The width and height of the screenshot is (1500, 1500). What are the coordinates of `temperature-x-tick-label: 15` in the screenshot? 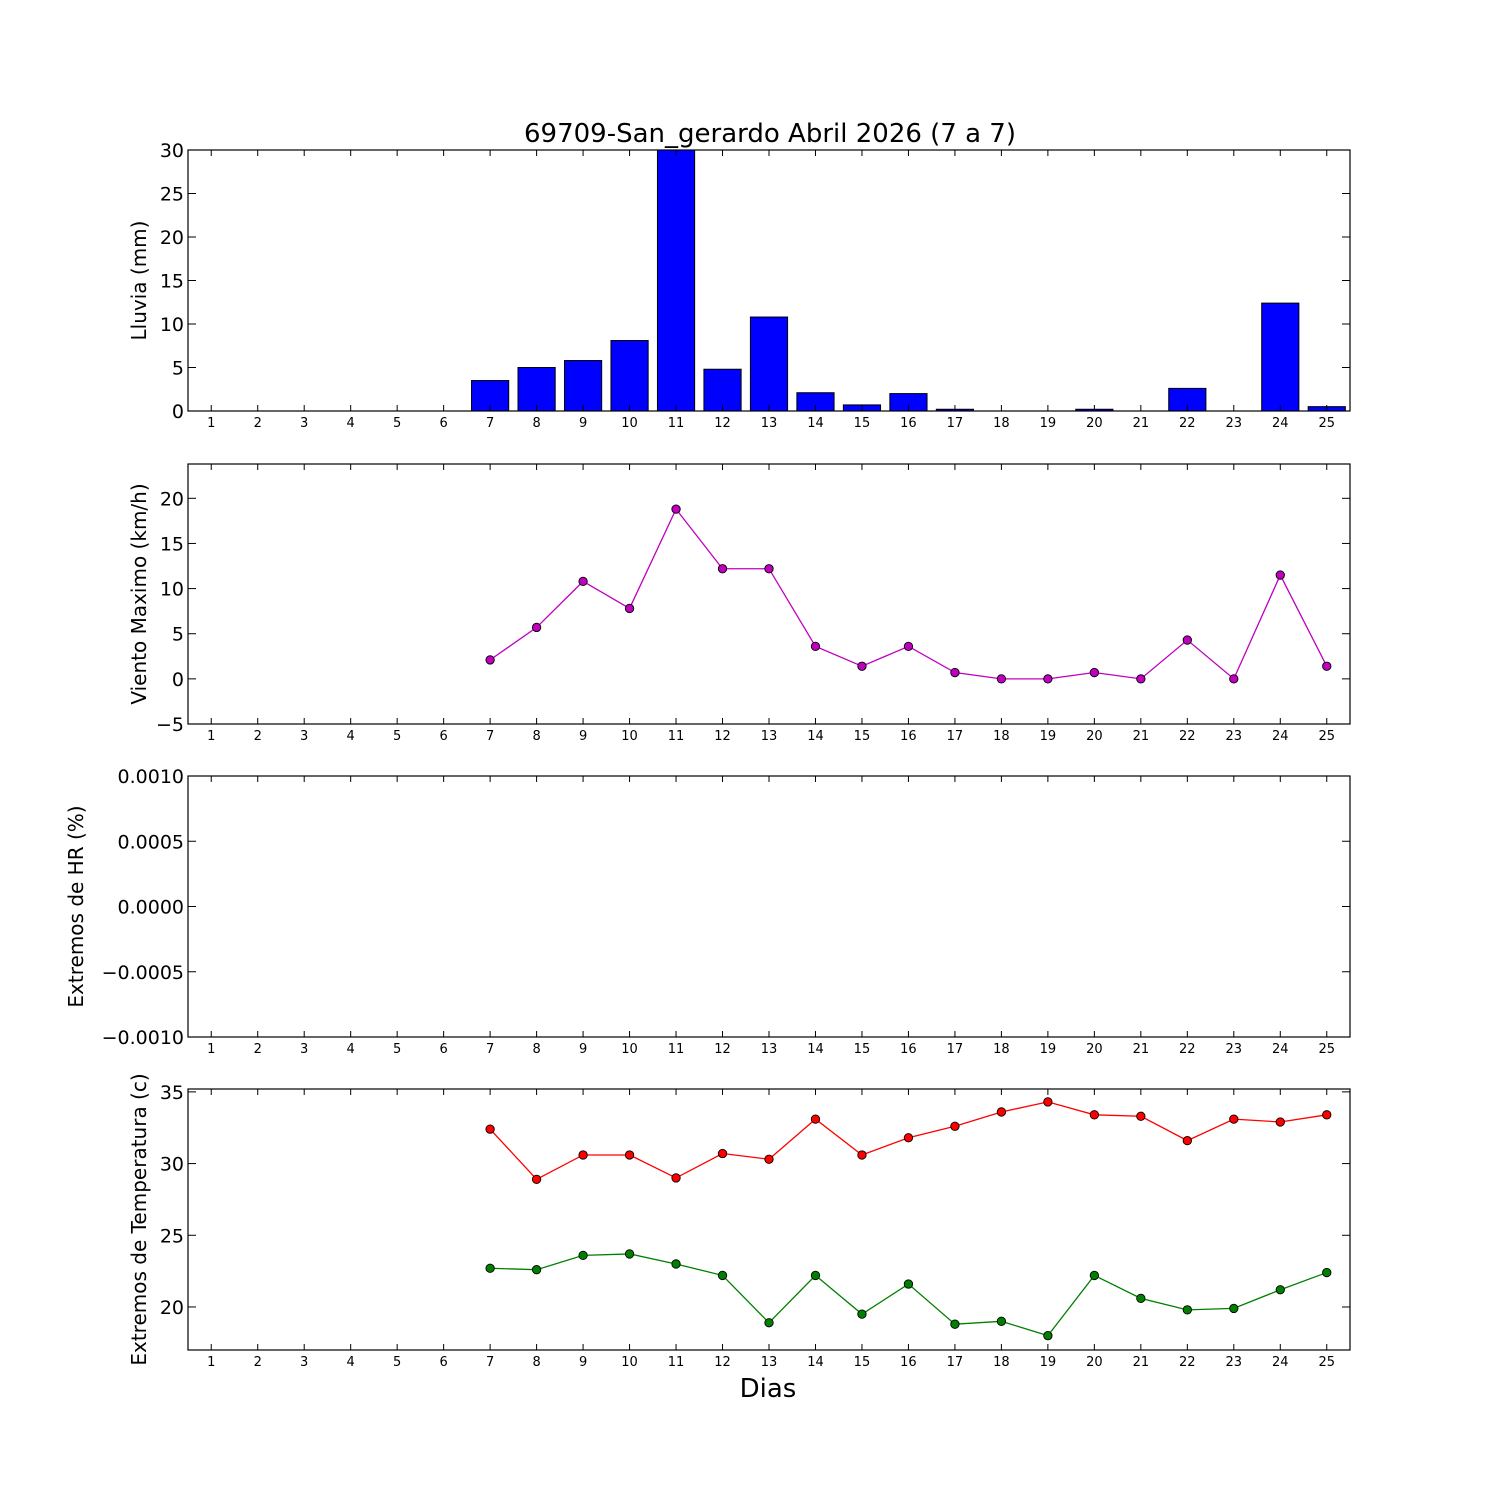 It's located at (862, 1362).